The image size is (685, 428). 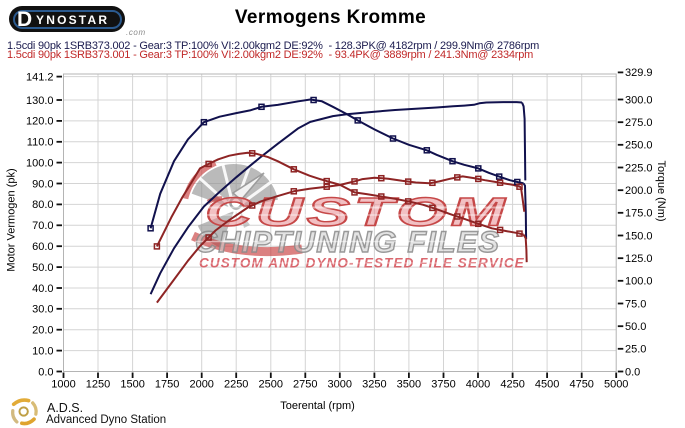 I want to click on svg-text: 2500, so click(x=271, y=385).